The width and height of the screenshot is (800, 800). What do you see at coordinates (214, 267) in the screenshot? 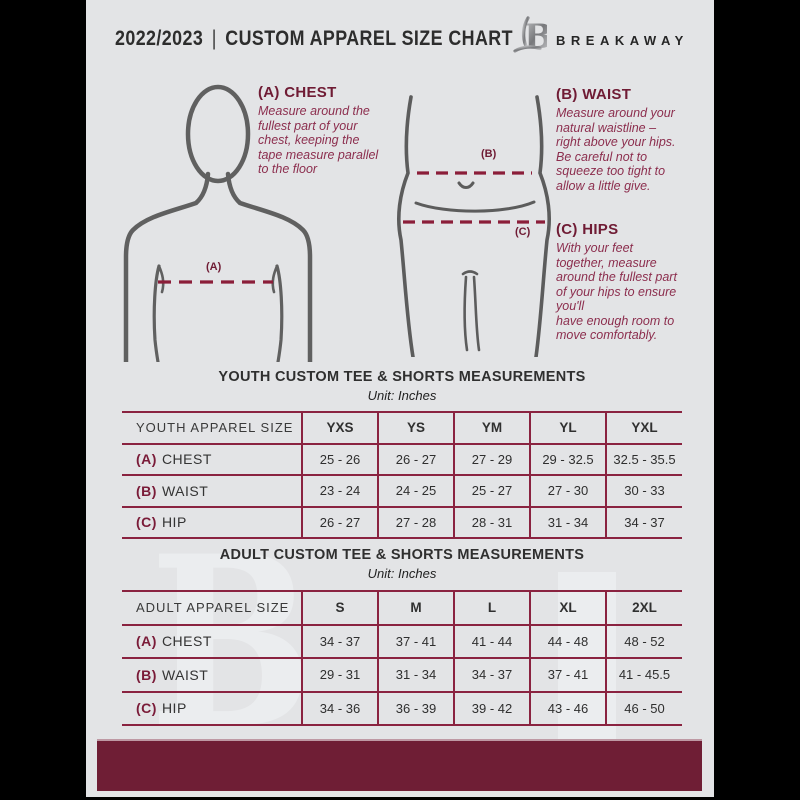
I see `chest-figure-label: (A)` at bounding box center [214, 267].